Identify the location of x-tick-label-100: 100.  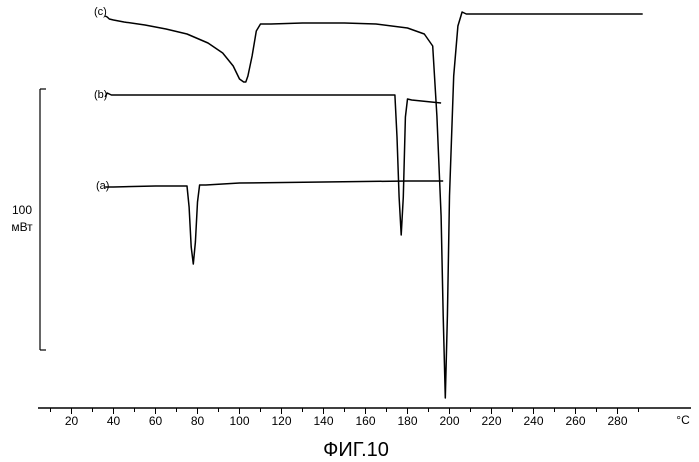
(239, 421).